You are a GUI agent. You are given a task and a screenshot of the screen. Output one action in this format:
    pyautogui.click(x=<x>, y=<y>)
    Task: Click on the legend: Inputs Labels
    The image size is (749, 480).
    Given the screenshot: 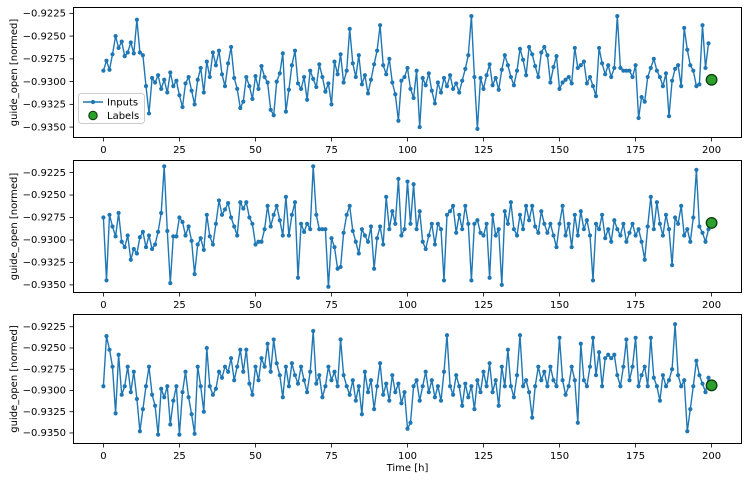 What is the action you would take?
    pyautogui.click(x=111, y=108)
    